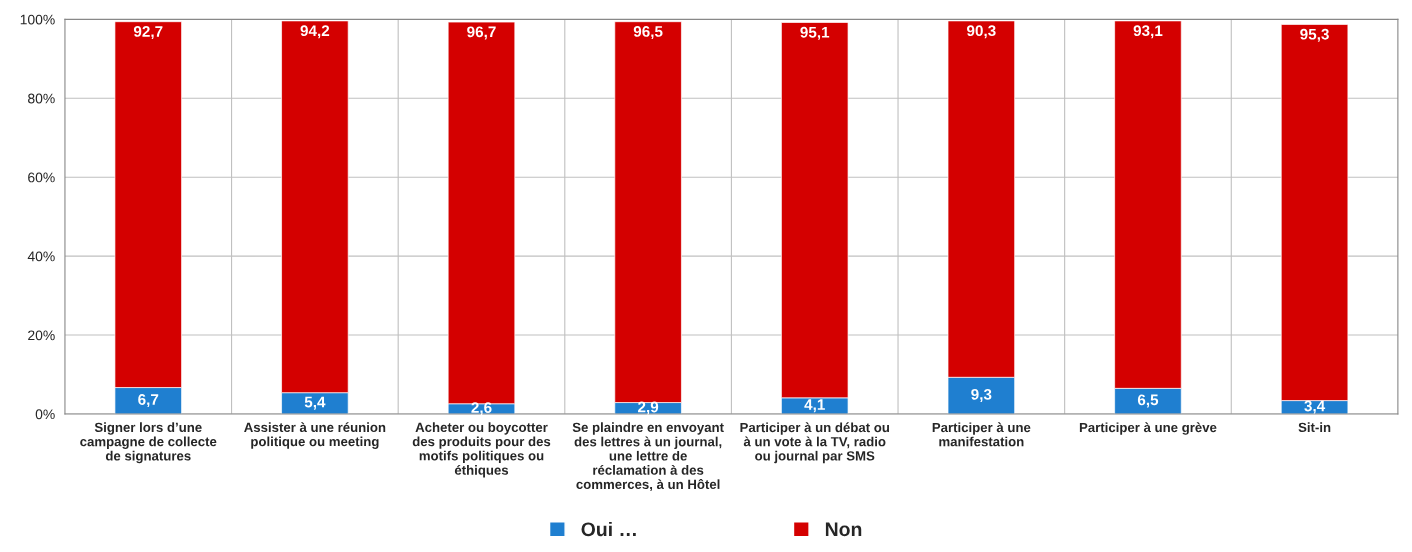 The height and width of the screenshot is (552, 1412). What do you see at coordinates (315, 403) in the screenshot?
I see `data-label: 5,4` at bounding box center [315, 403].